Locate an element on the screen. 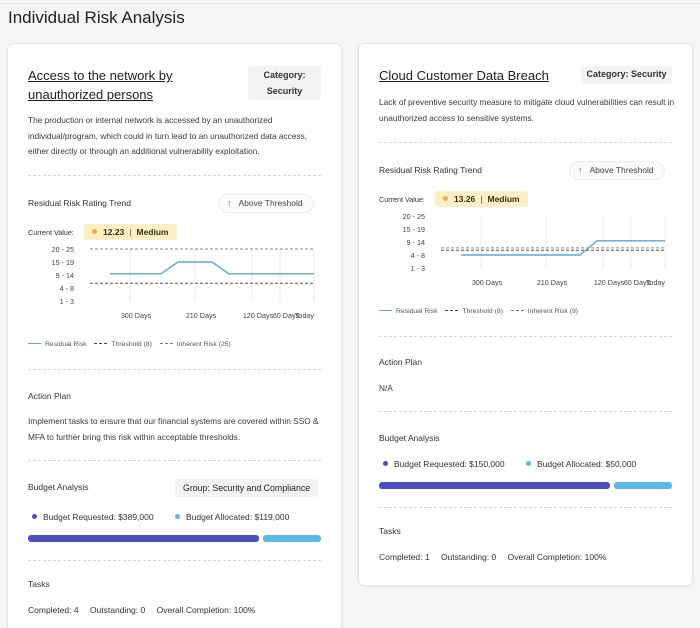 This screenshot has height=628, width=700. current-value-pill: 12.23 | Medium is located at coordinates (130, 232).